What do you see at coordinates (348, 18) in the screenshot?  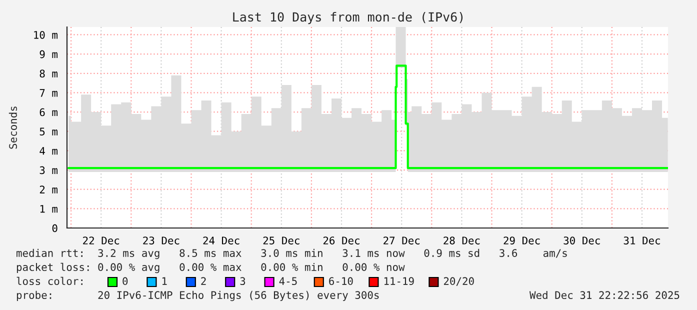 I see `chart-title: Last 10 Days from mon-de (IPv6)` at bounding box center [348, 18].